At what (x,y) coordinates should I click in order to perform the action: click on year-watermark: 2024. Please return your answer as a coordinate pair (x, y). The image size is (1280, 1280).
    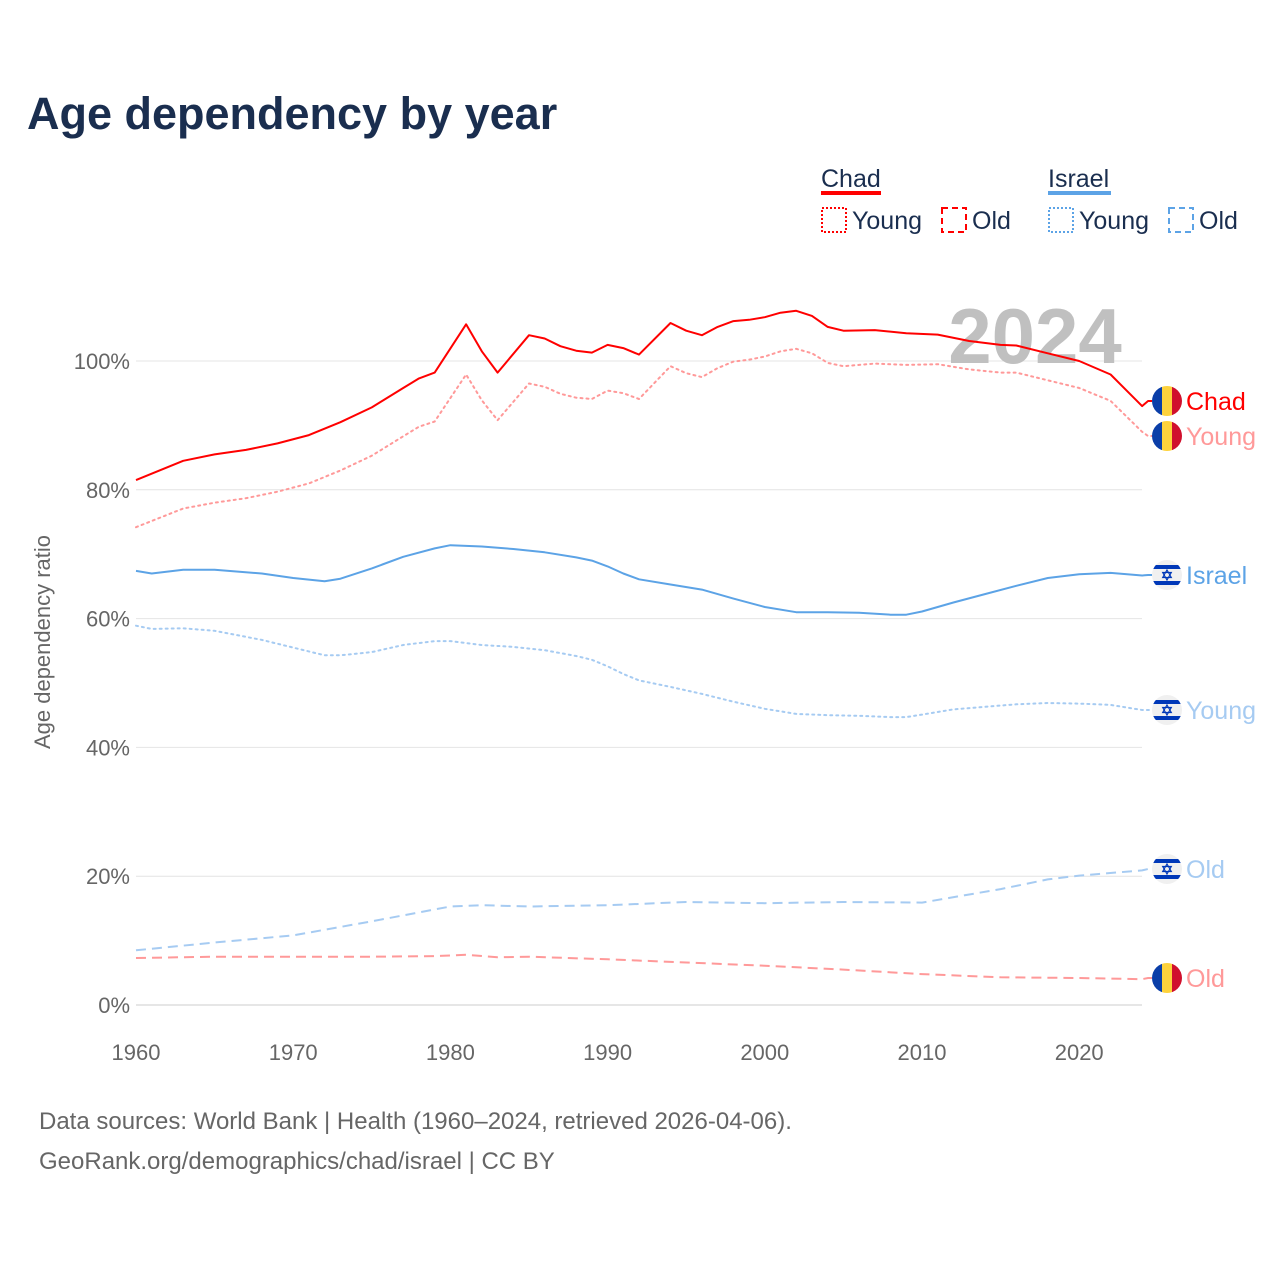
    Looking at the image, I should click on (1035, 336).